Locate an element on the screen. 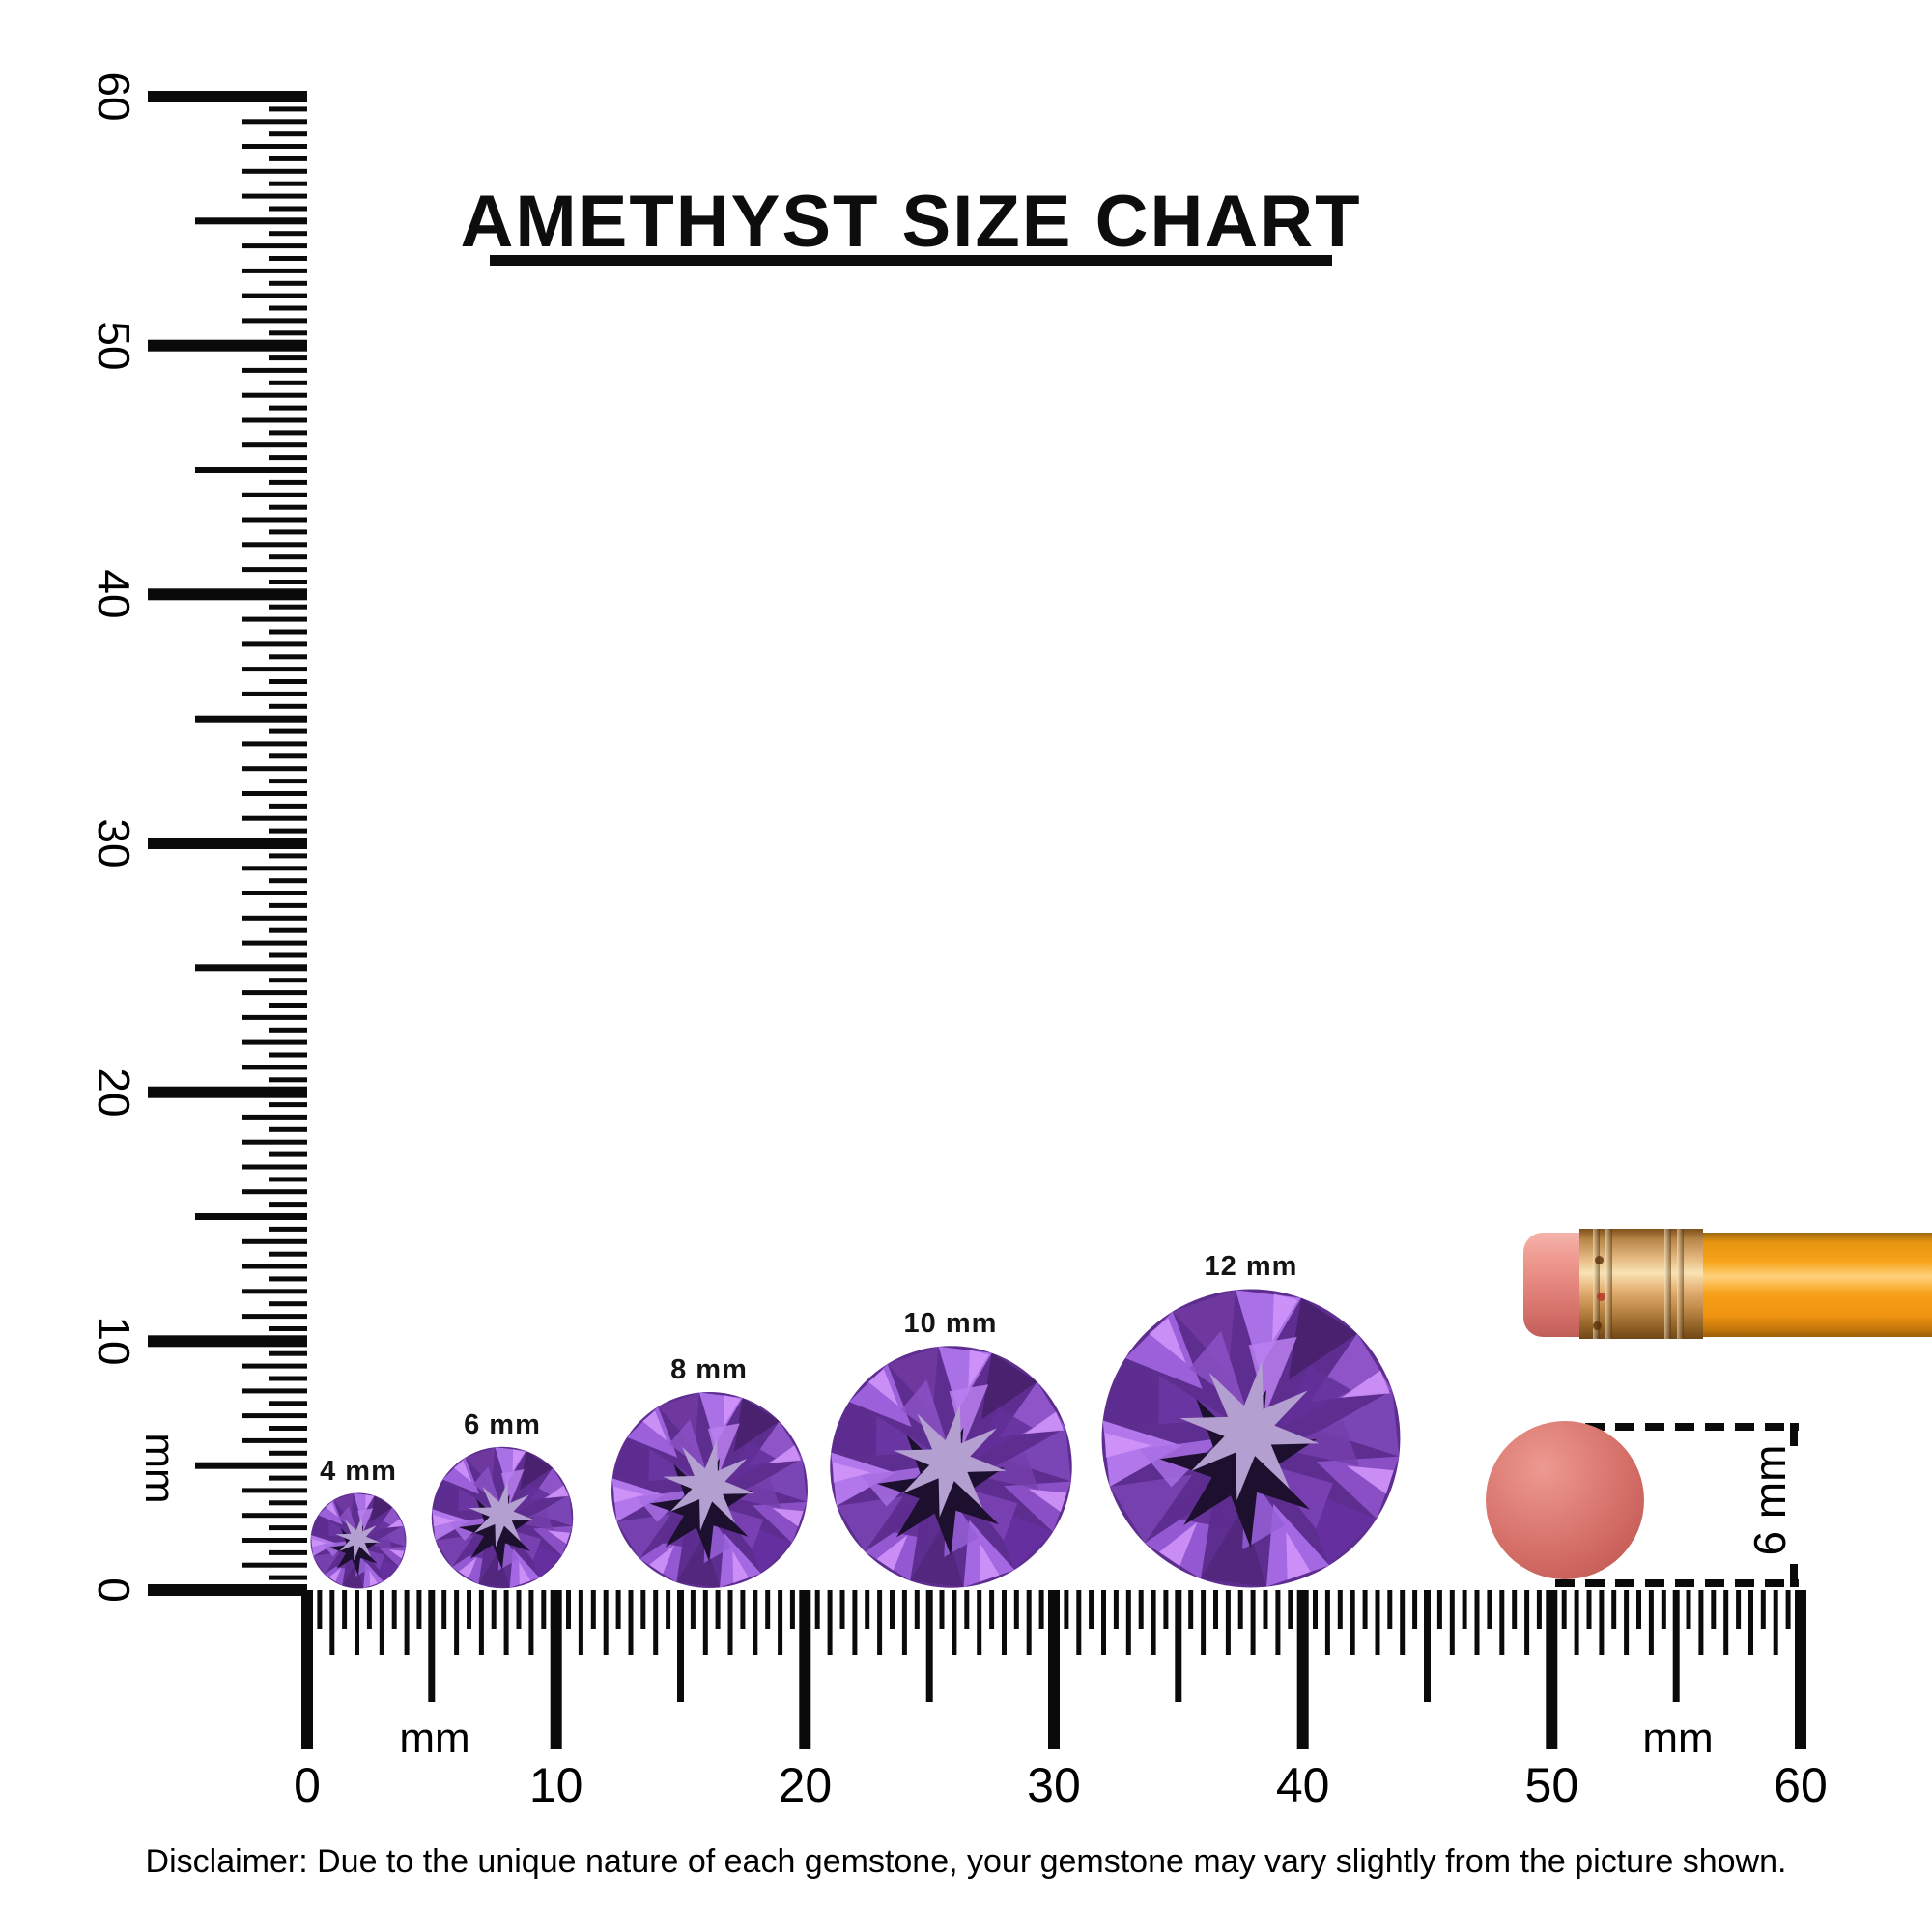 This screenshot has height=1932, width=1932. gem-image is located at coordinates (502, 1517).